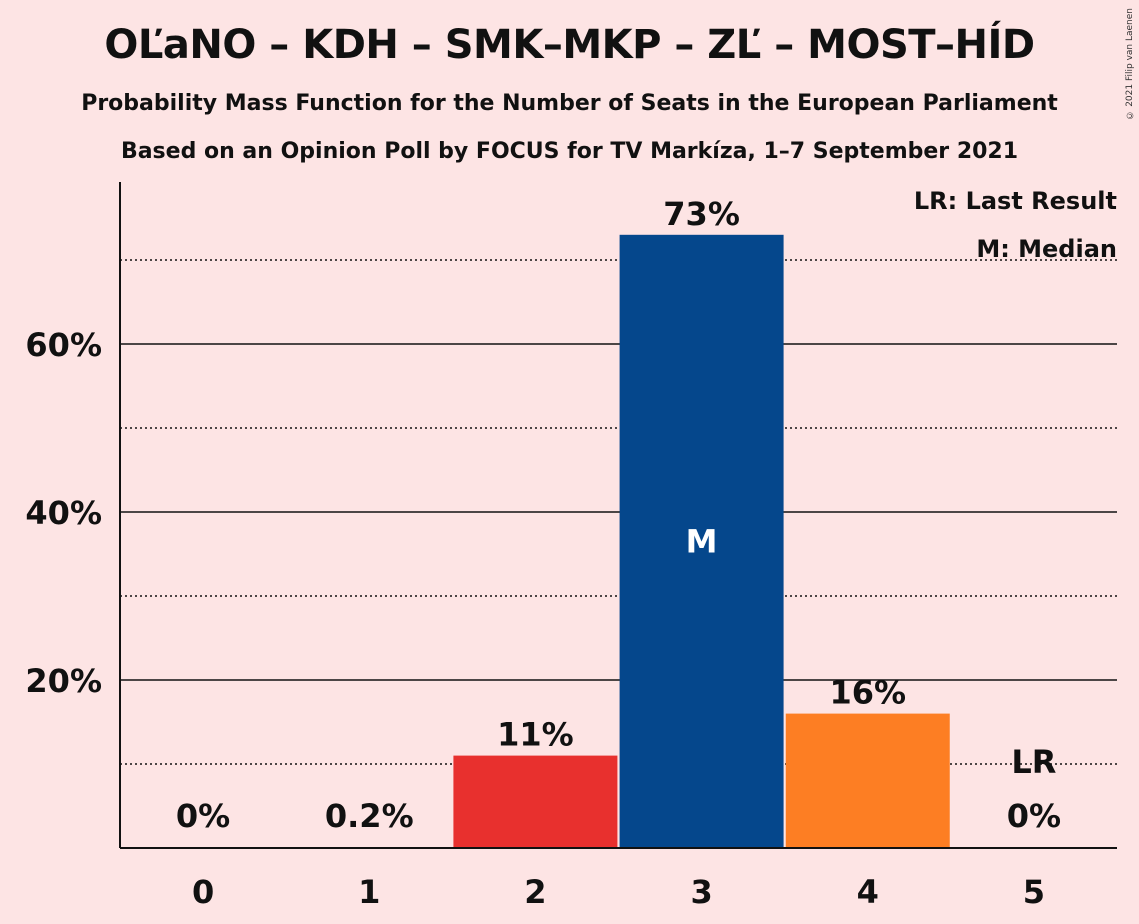 Image resolution: width=1139 pixels, height=924 pixels. Describe the element at coordinates (701, 892) in the screenshot. I see `x-tick-label: 3` at that location.